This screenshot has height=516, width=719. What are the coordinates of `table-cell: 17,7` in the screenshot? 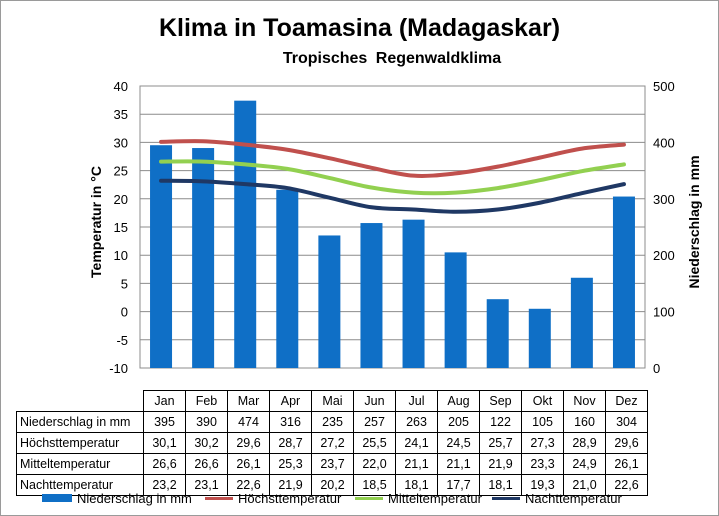 It's located at (458, 485).